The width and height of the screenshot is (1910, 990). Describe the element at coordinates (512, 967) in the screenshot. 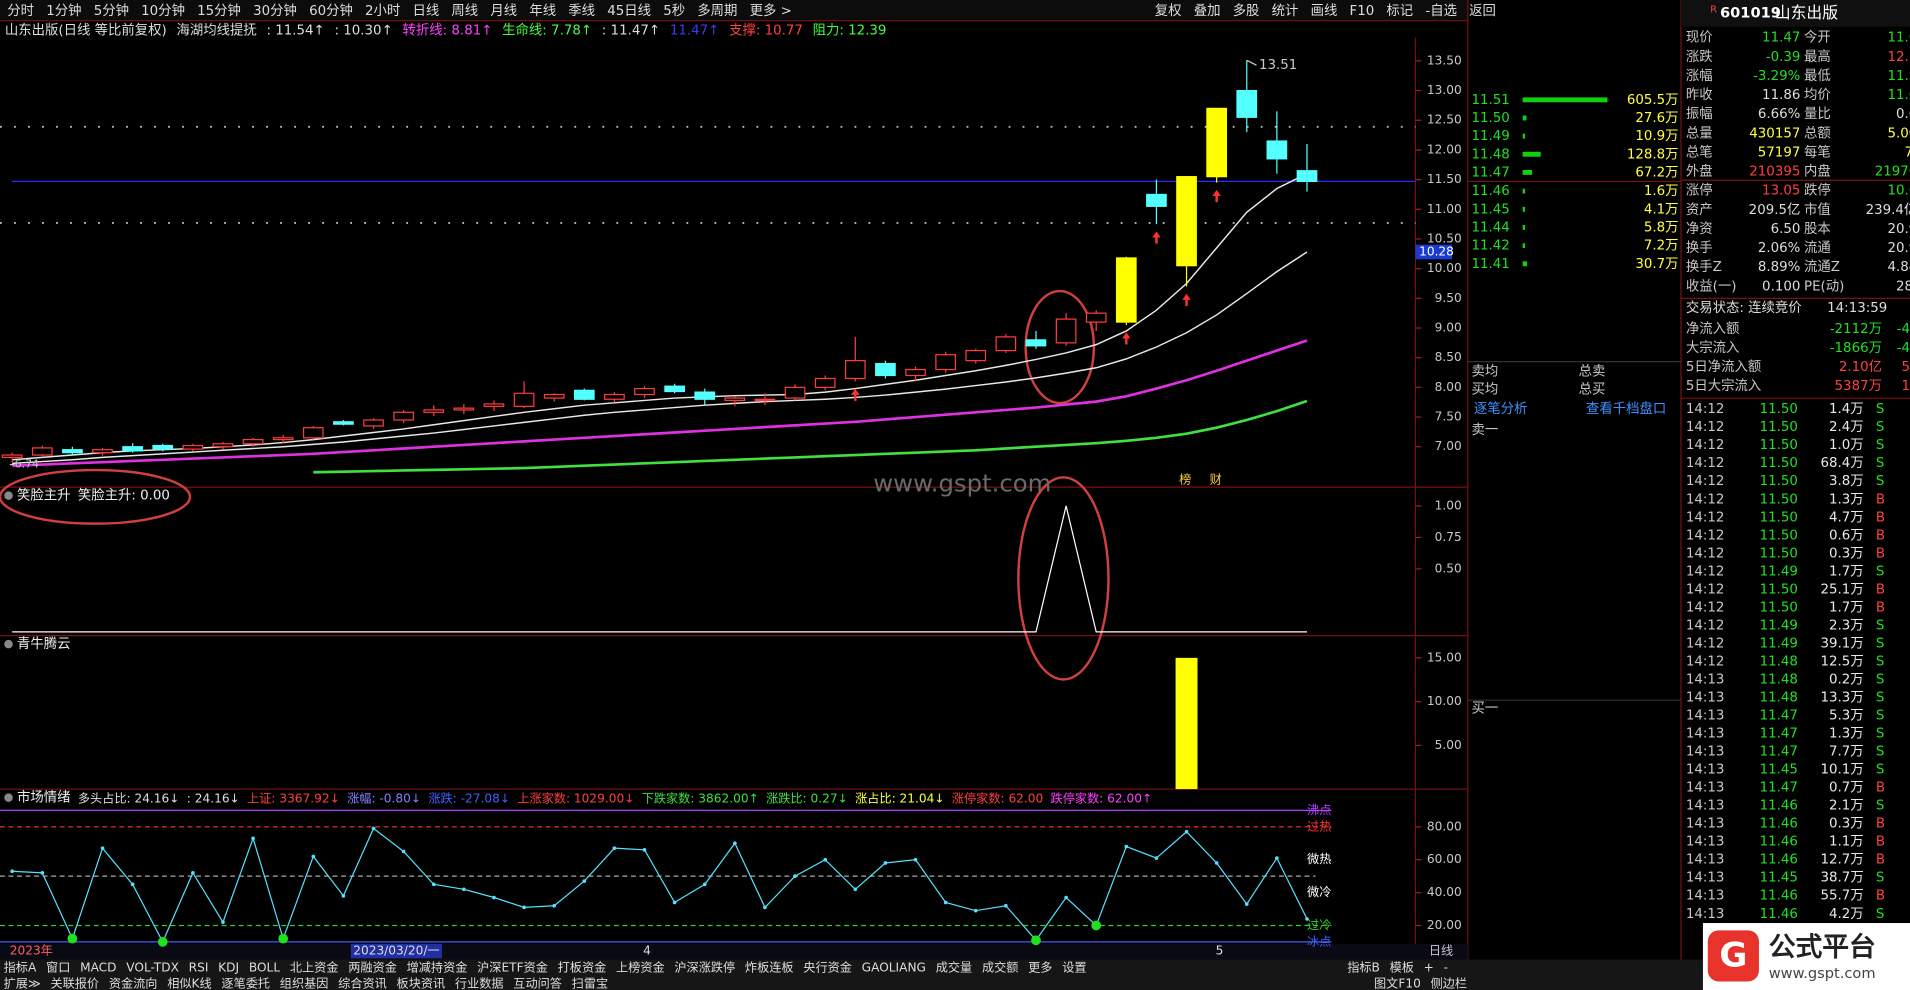

I see `tab: 沪深ETF资金` at that location.